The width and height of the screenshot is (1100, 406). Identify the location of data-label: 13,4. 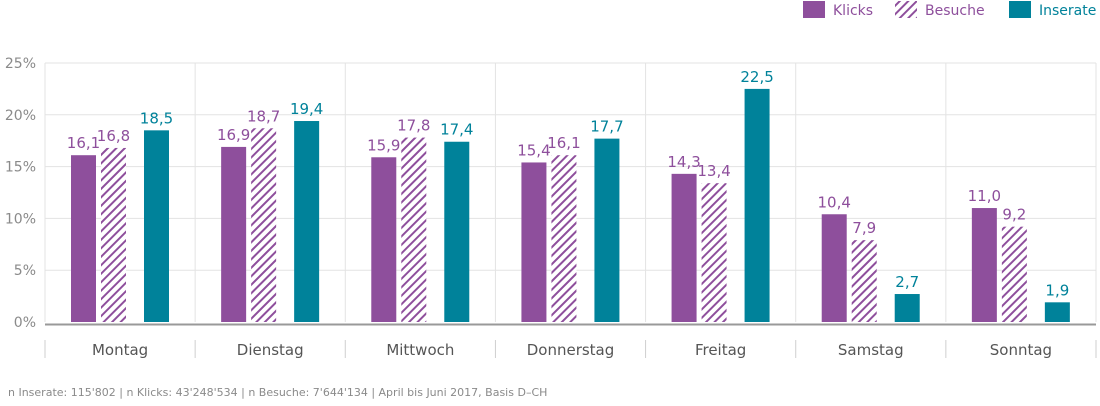
(713, 171).